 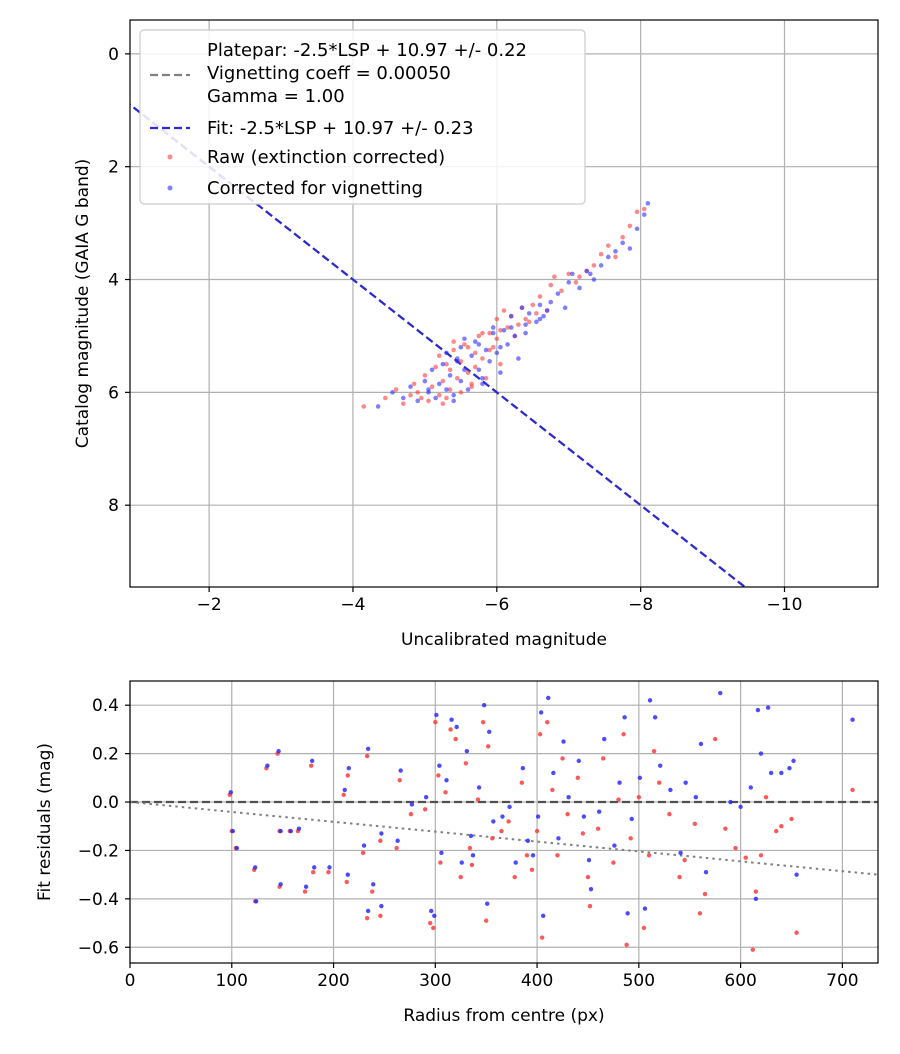 I want to click on y-tick-label: 4, so click(x=113, y=281).